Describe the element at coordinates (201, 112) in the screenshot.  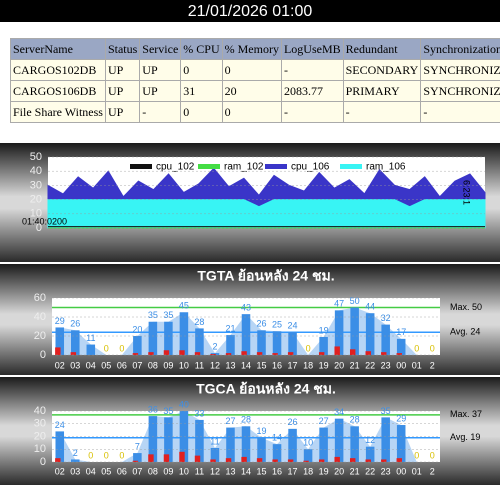
I see `table-cell: 0` at that location.